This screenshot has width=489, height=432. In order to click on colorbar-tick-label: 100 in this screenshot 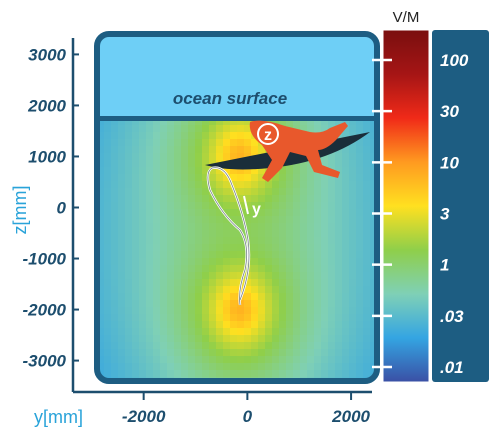, I will do `click(454, 60)`.